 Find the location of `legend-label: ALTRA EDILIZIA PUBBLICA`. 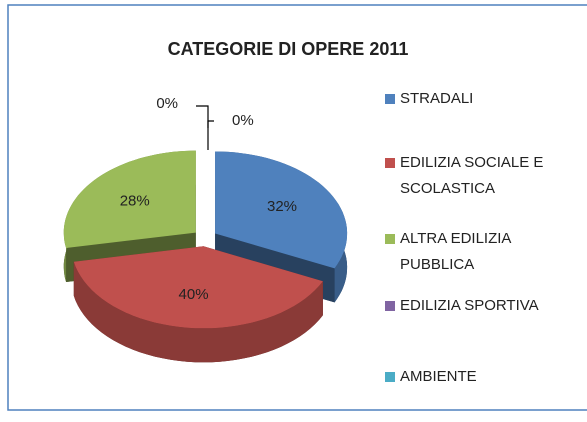

legend-label: ALTRA EDILIZIA PUBBLICA is located at coordinates (455, 251).